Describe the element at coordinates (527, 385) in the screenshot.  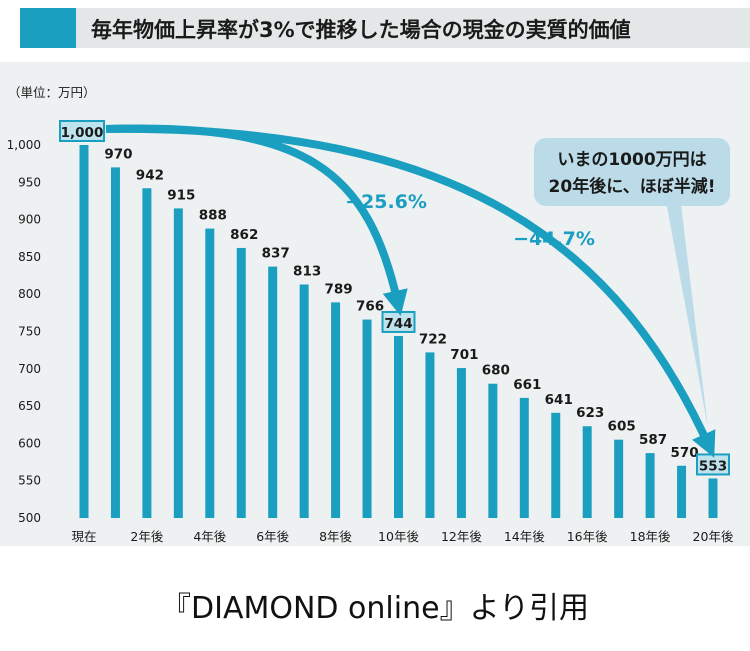
I see `value-label: 661` at that location.